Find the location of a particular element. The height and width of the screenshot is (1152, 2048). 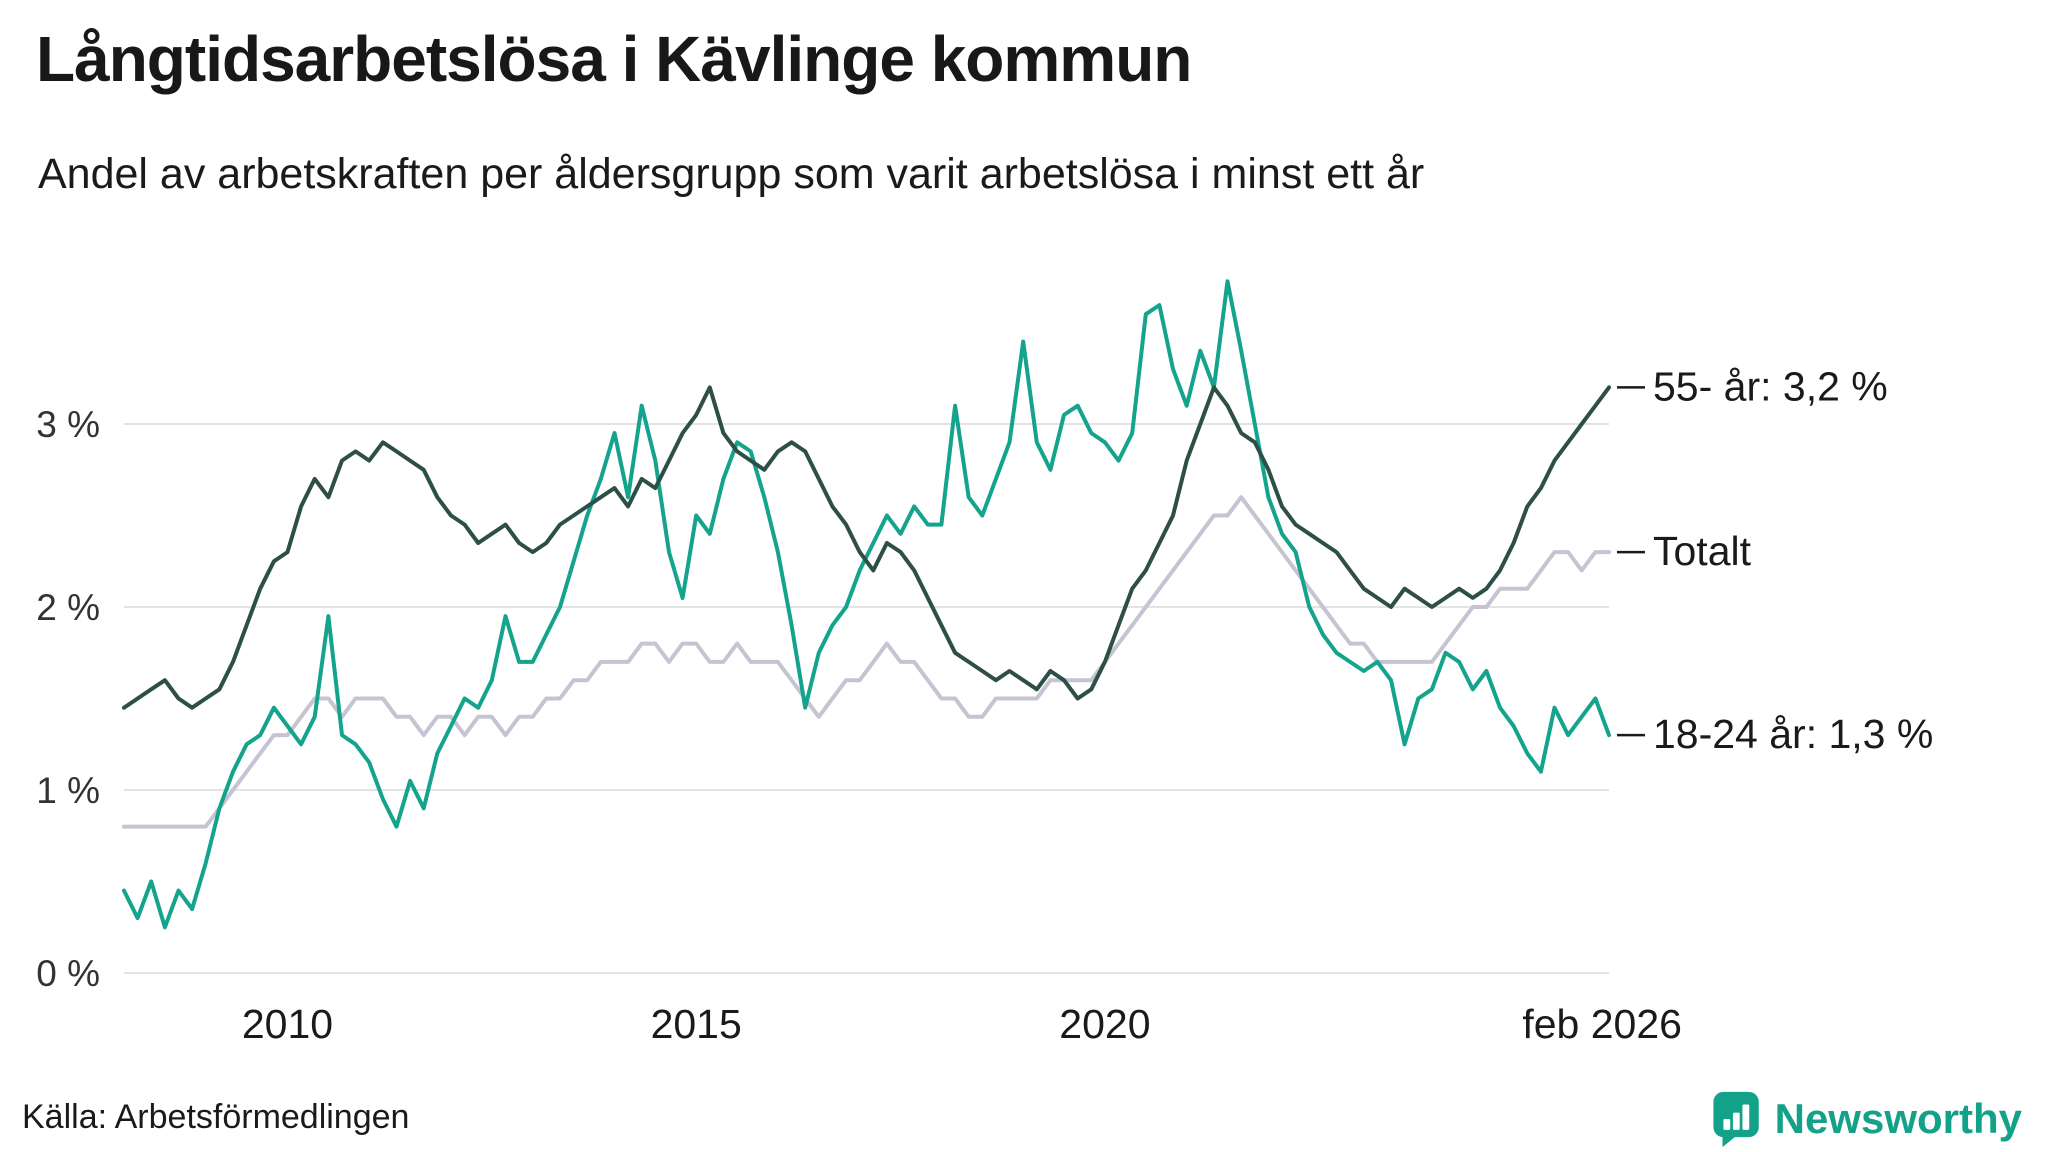

svg-text: 2010 is located at coordinates (287, 1024).